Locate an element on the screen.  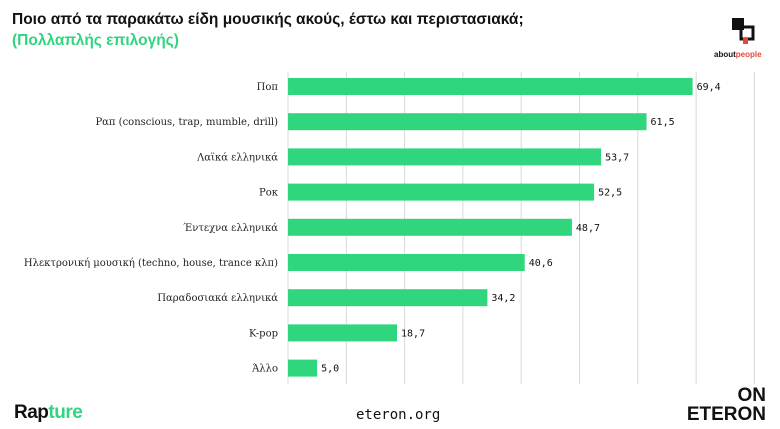
category-label: Ροκ is located at coordinates (269, 193).